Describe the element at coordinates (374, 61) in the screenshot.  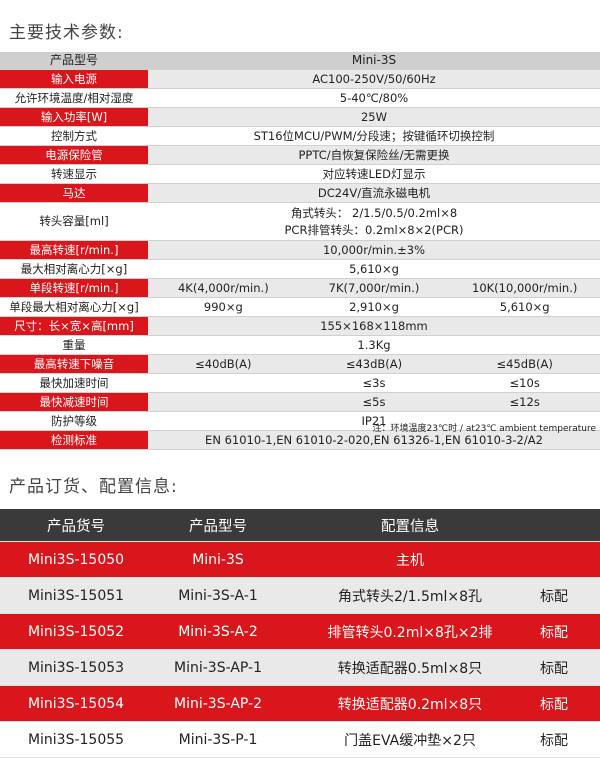
I see `spec-header-value: Mini-3S` at that location.